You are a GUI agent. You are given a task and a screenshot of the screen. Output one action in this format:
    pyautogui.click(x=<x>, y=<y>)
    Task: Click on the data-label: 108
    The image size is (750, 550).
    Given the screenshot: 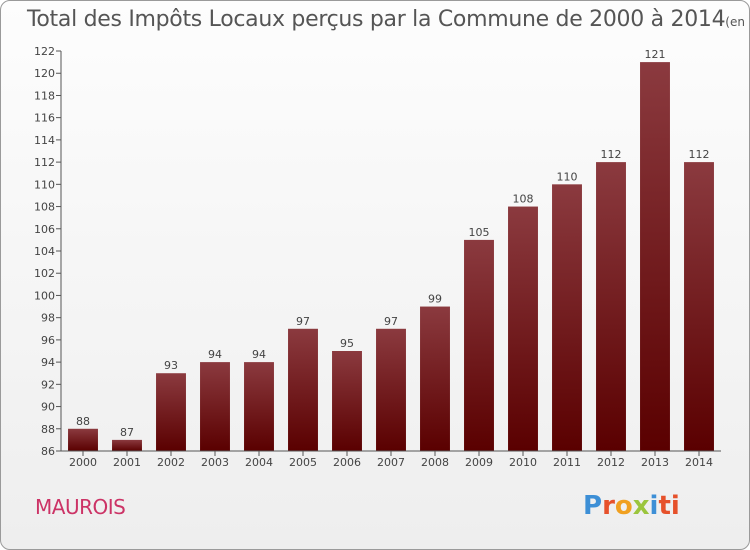 What is the action you would take?
    pyautogui.click(x=523, y=199)
    